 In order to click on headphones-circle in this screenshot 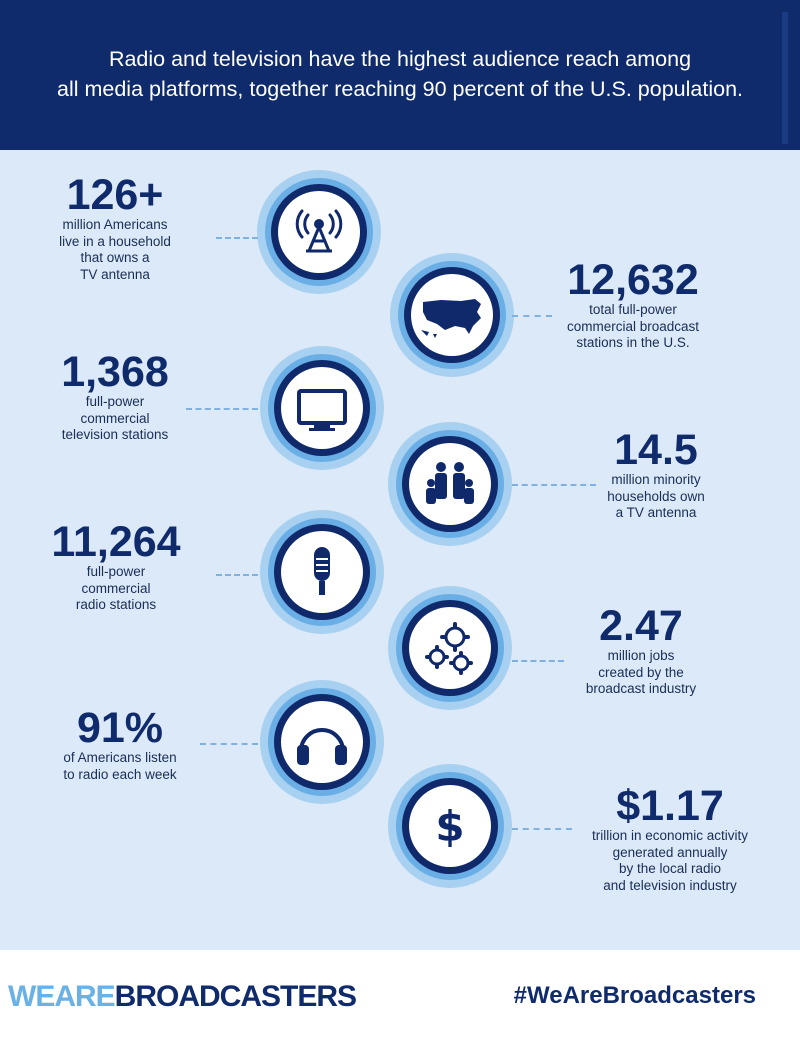, I will do `click(322, 742)`.